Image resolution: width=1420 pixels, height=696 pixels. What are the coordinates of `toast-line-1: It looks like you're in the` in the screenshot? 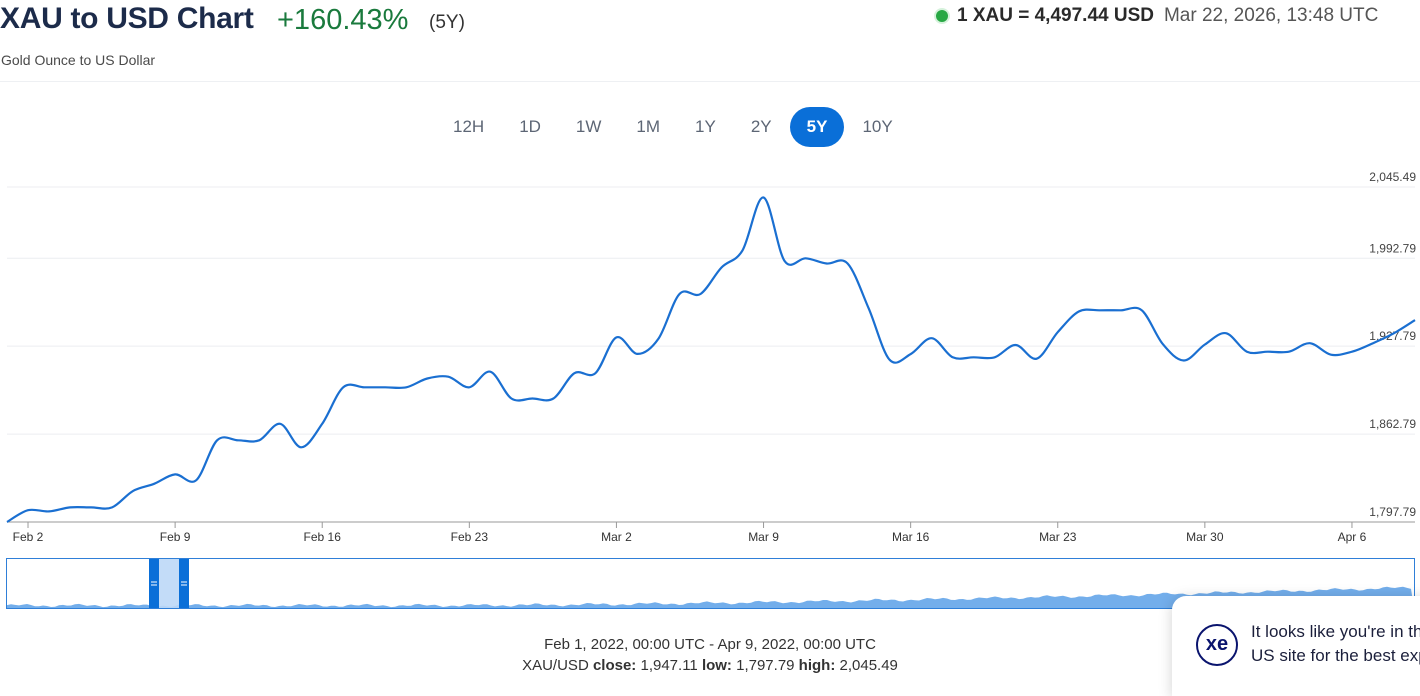 It's located at (1335, 631).